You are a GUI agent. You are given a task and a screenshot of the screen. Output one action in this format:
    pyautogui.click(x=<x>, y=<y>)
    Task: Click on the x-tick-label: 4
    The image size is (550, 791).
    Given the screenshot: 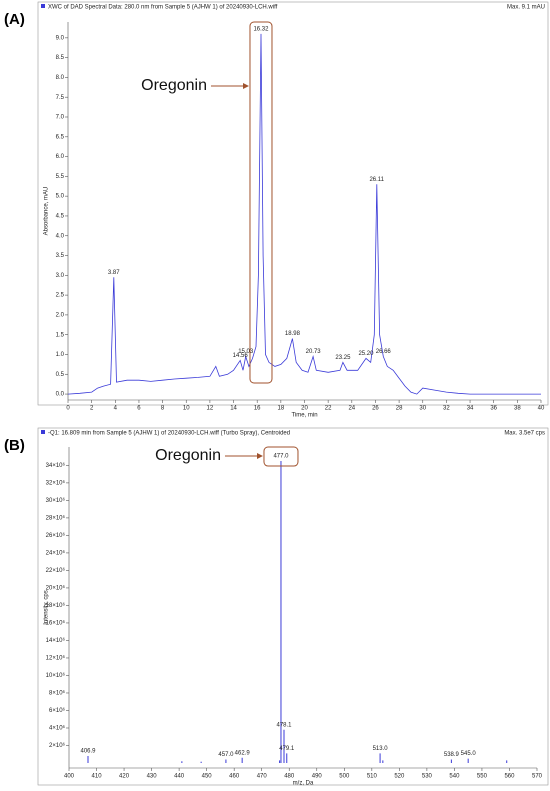 What is the action you would take?
    pyautogui.click(x=116, y=409)
    